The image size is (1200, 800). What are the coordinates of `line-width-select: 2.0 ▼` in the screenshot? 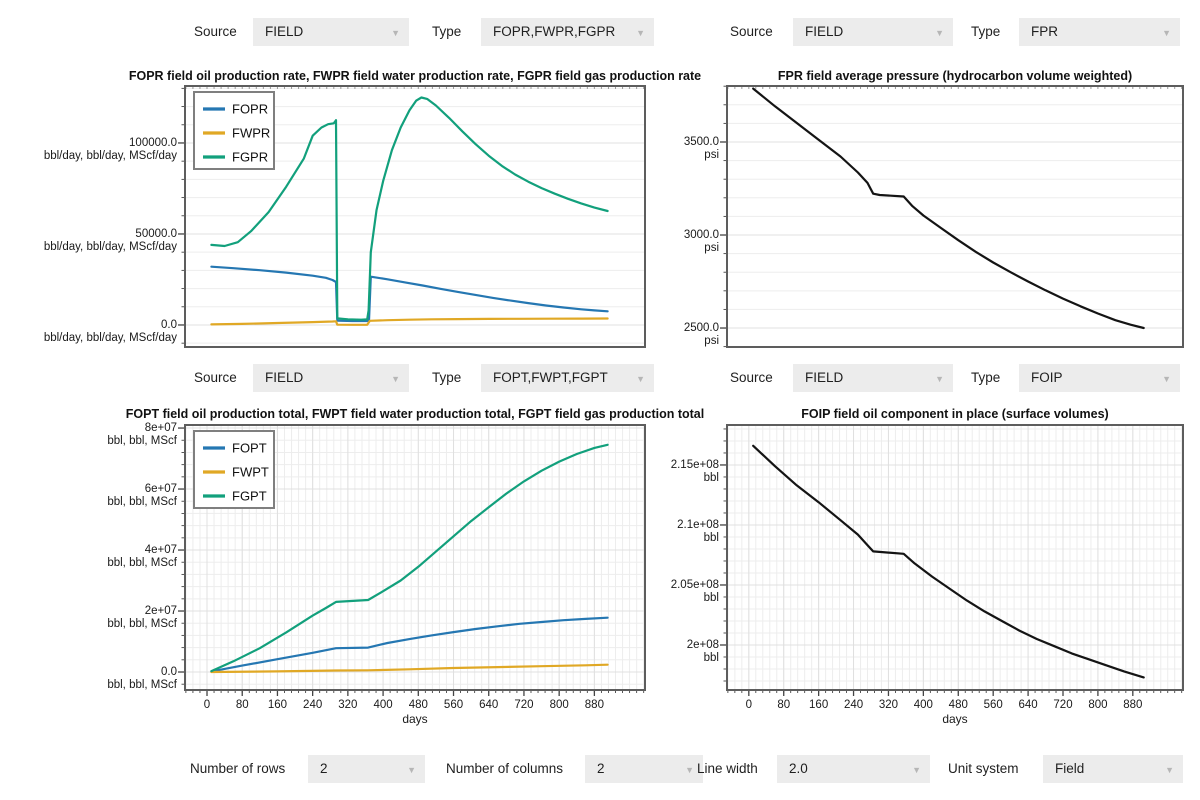 It's located at (853, 769).